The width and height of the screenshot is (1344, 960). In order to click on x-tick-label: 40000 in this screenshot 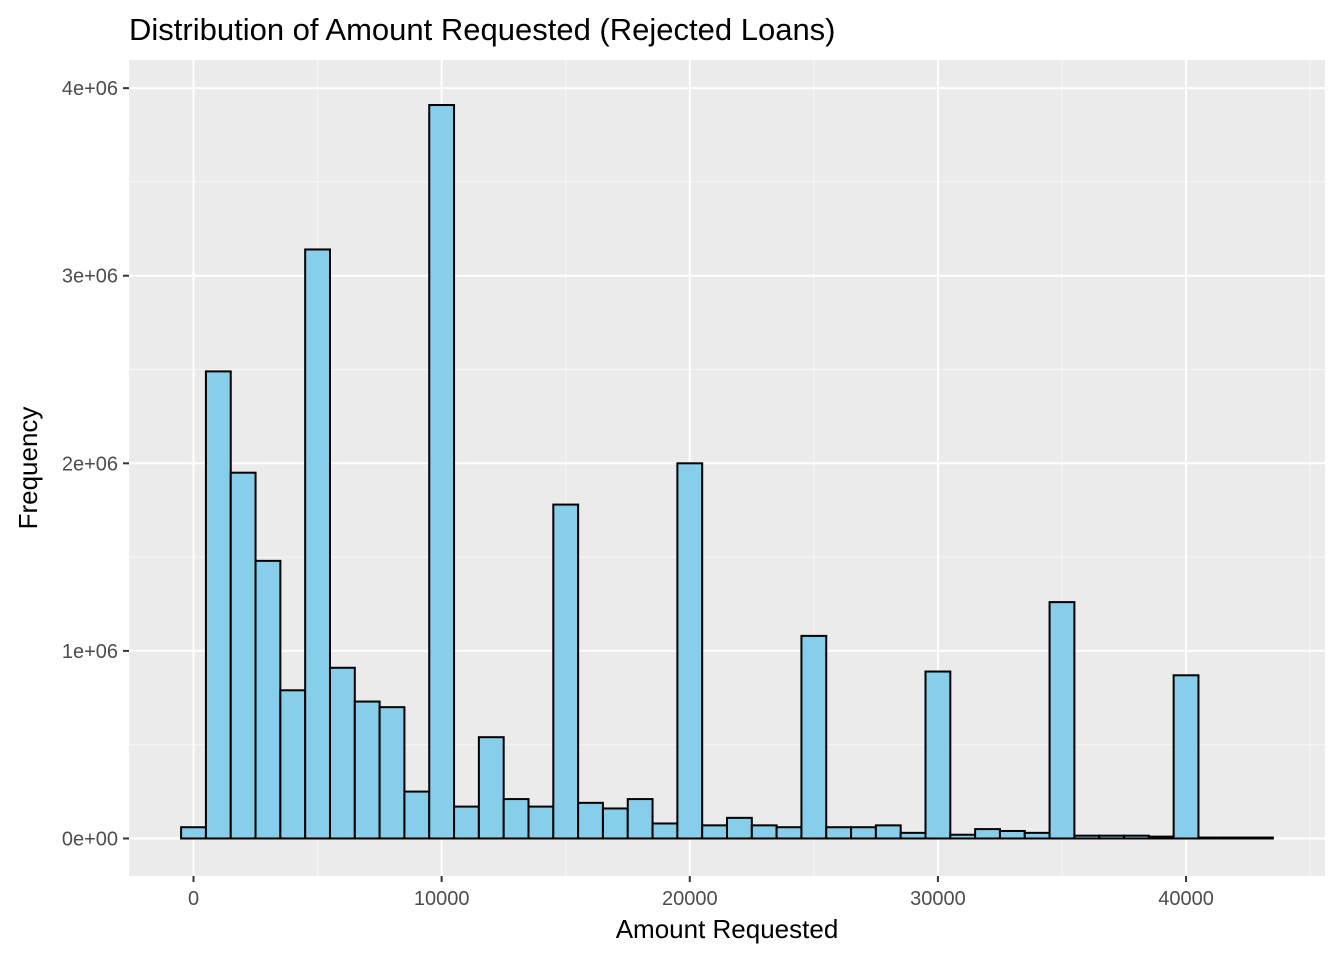, I will do `click(1186, 899)`.